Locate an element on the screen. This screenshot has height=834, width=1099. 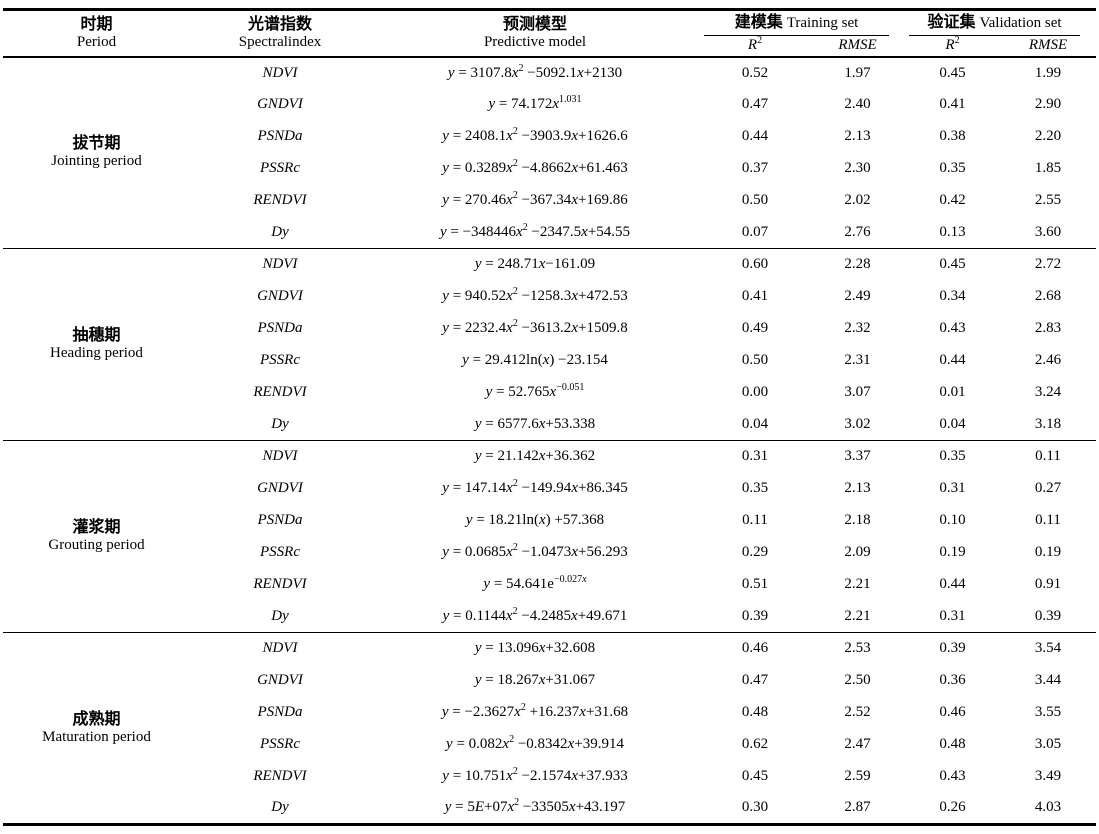
predictive-model: y = −2.3627x2 +16.237x+31.68 is located at coordinates (535, 711).